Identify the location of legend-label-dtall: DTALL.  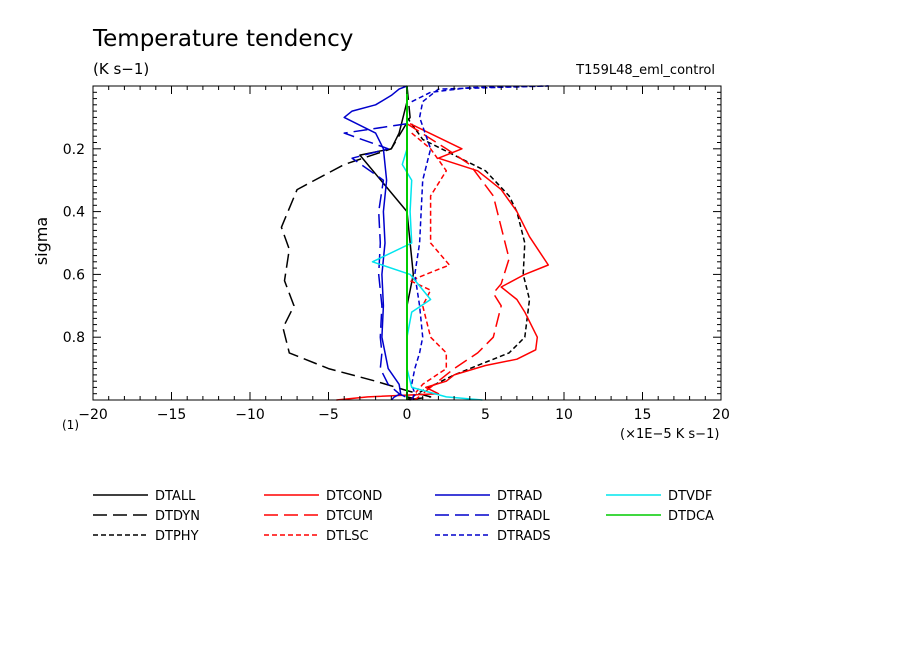
(175, 496).